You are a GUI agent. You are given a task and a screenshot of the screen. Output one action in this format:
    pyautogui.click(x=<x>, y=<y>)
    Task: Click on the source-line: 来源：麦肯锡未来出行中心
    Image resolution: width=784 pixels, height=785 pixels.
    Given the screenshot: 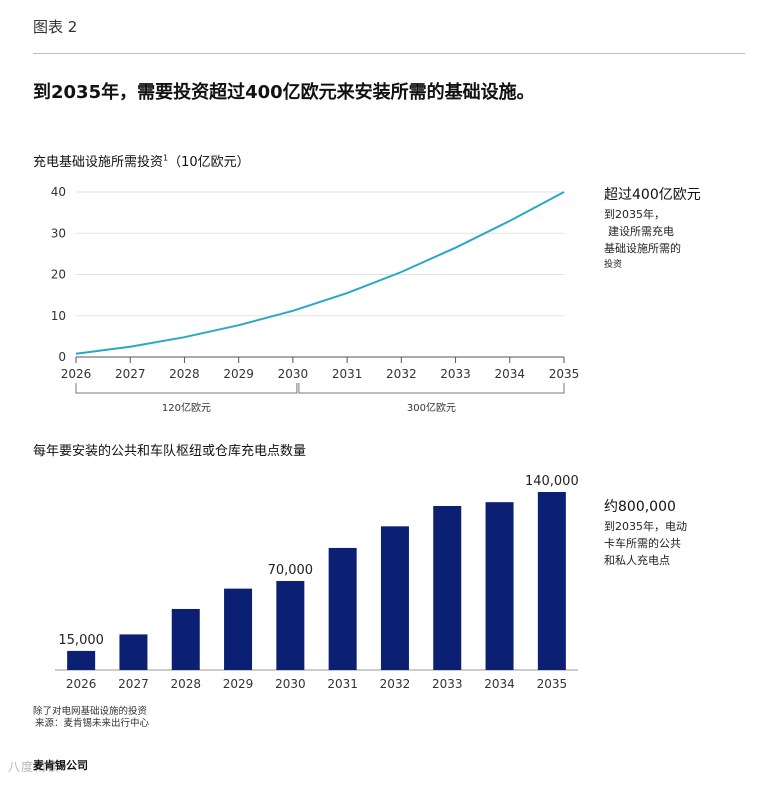 What is the action you would take?
    pyautogui.click(x=92, y=723)
    